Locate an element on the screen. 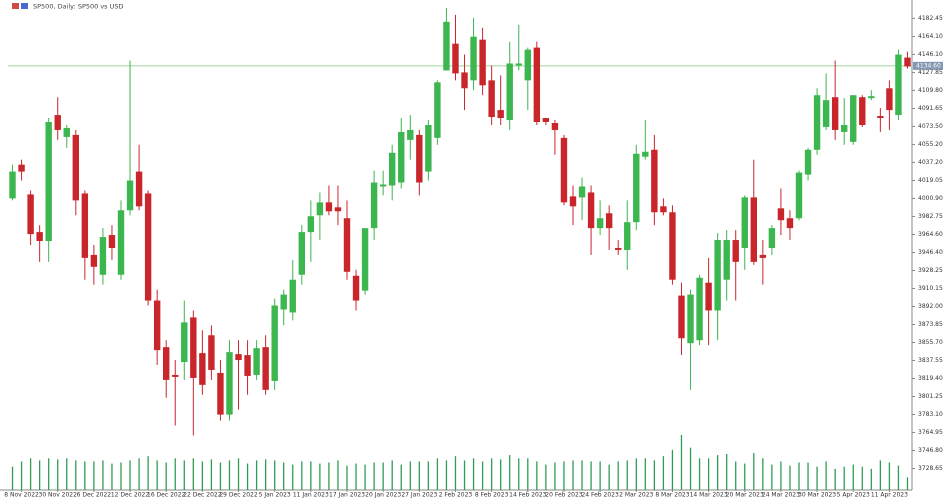 The height and width of the screenshot is (500, 945). x-tick-label: 14 Feb 2023 is located at coordinates (528, 495).